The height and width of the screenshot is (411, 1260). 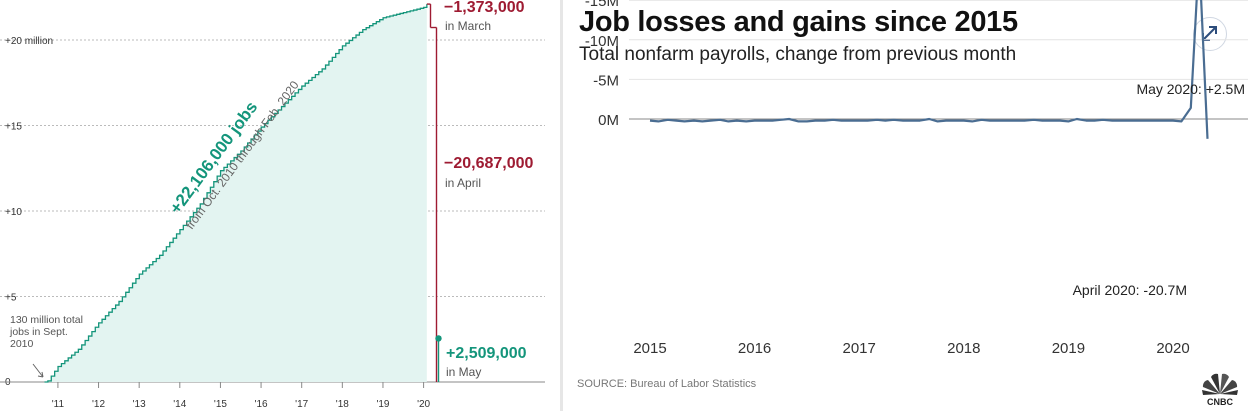 What do you see at coordinates (423, 404) in the screenshot?
I see `x-tick-label: '20` at bounding box center [423, 404].